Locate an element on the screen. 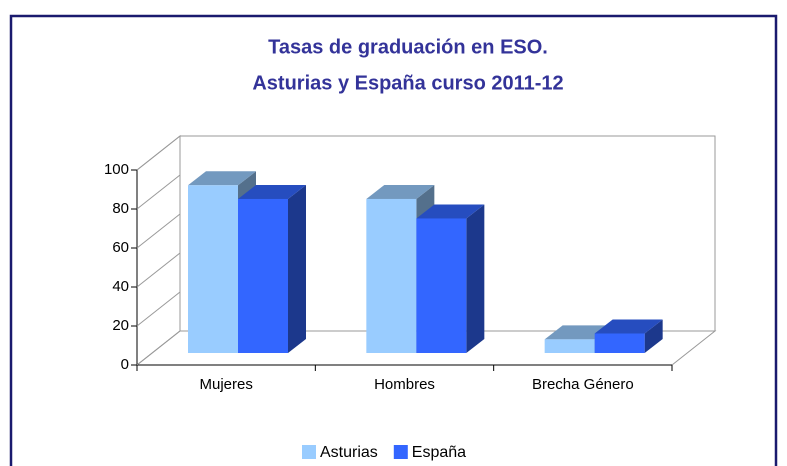 This screenshot has width=787, height=466. side-wall is located at coordinates (158, 250).